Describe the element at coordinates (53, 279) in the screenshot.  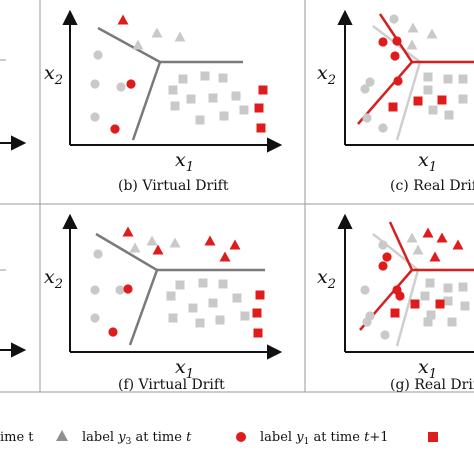
I see `panel-f-y-axis-label: x2` at that location.